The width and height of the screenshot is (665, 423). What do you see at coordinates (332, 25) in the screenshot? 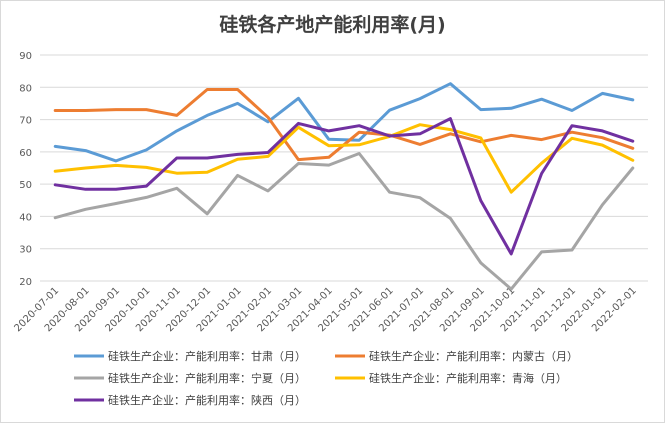
I see `chart-title: 硅铁各产地产能利用率(月)` at bounding box center [332, 25].